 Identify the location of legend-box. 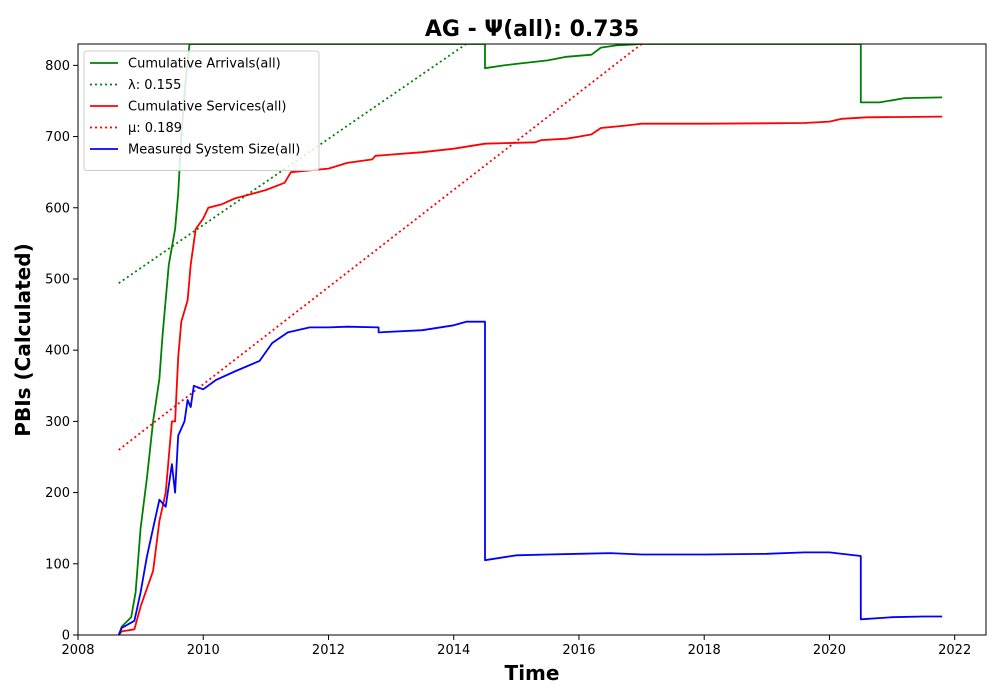
(201, 110).